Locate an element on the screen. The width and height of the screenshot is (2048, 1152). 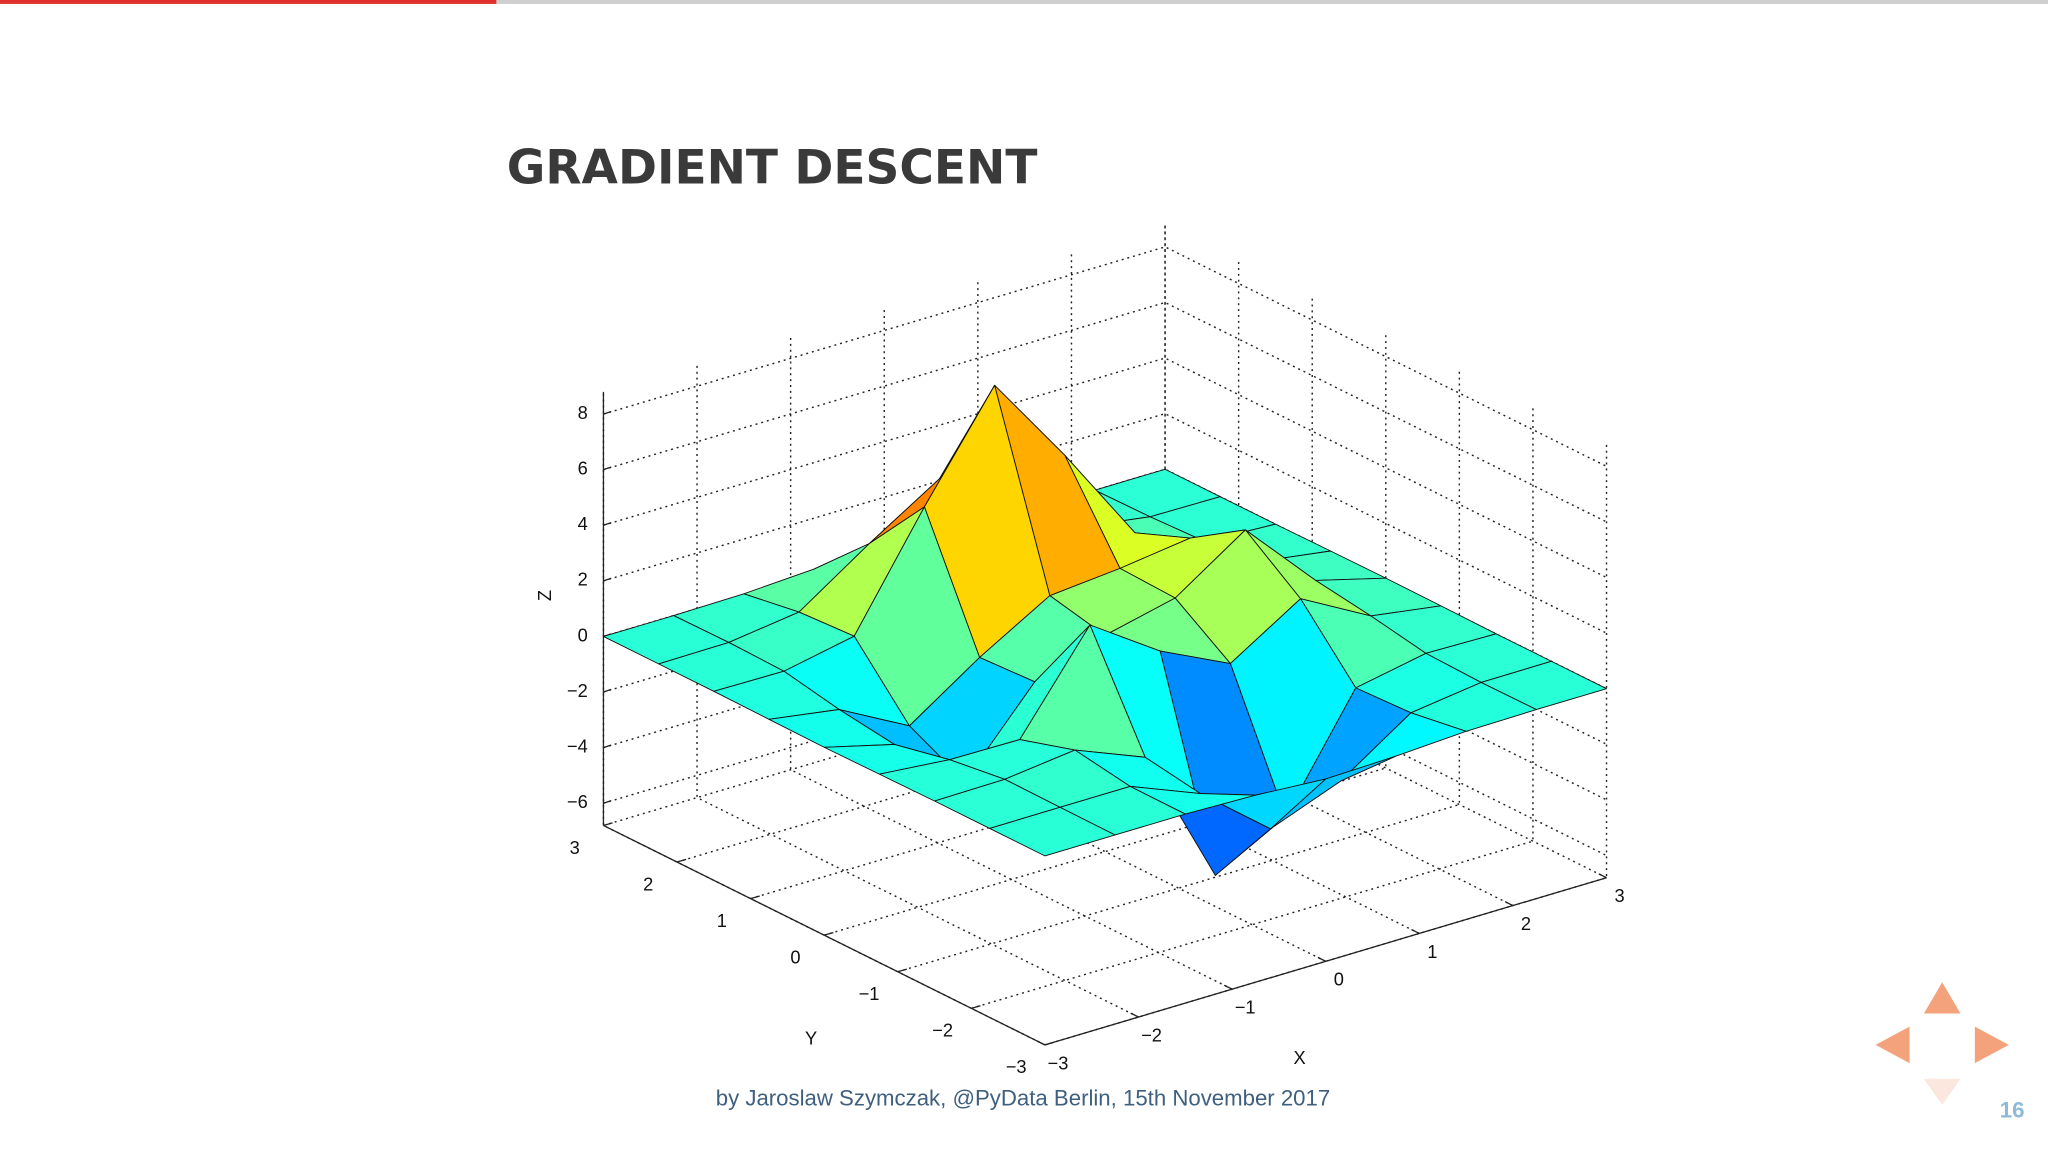
nav-up is located at coordinates (1942, 998).